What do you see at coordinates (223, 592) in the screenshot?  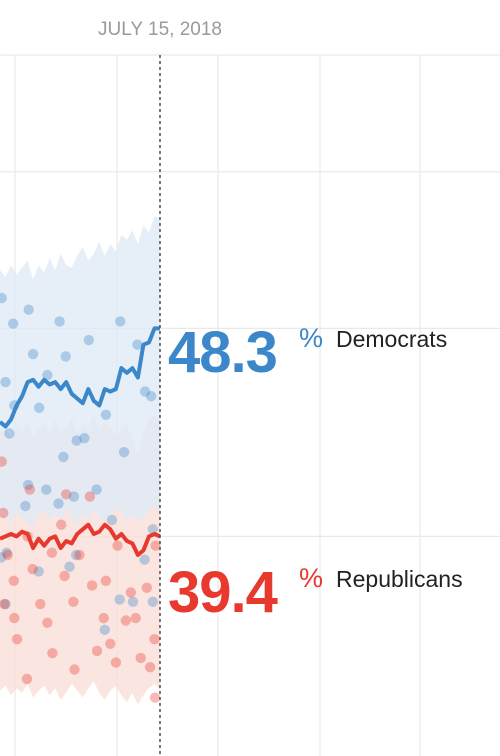 I see `republicans-value: 39.4` at bounding box center [223, 592].